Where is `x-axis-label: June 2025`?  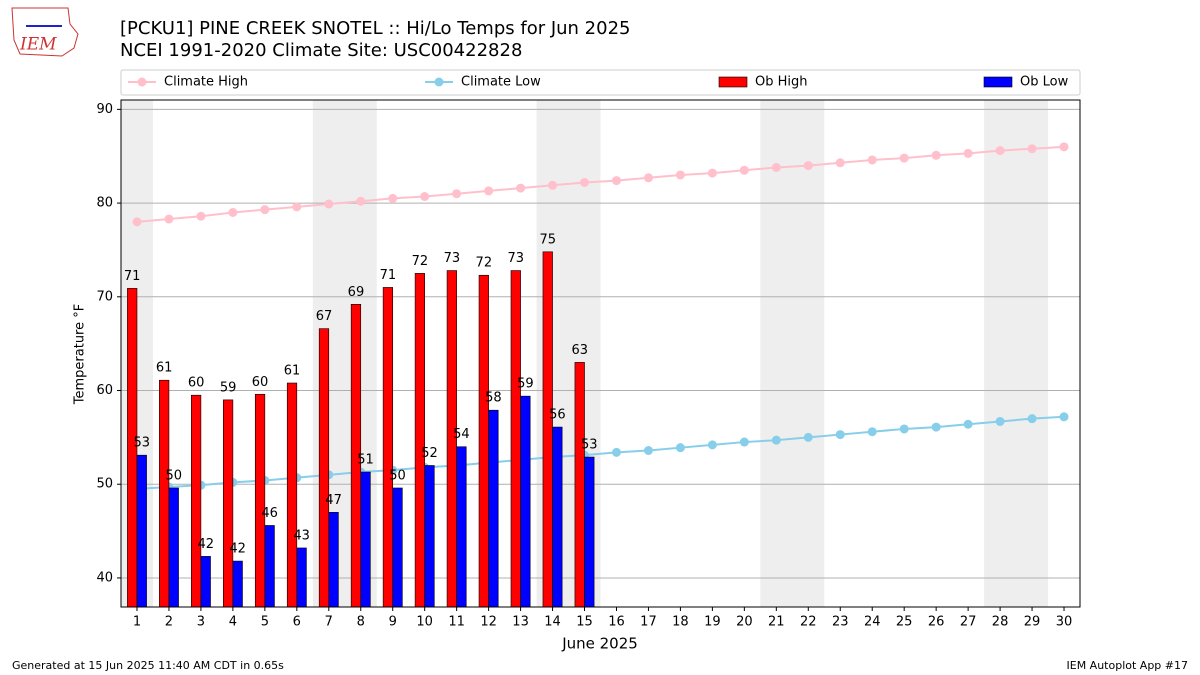 x-axis-label: June 2025 is located at coordinates (599, 644).